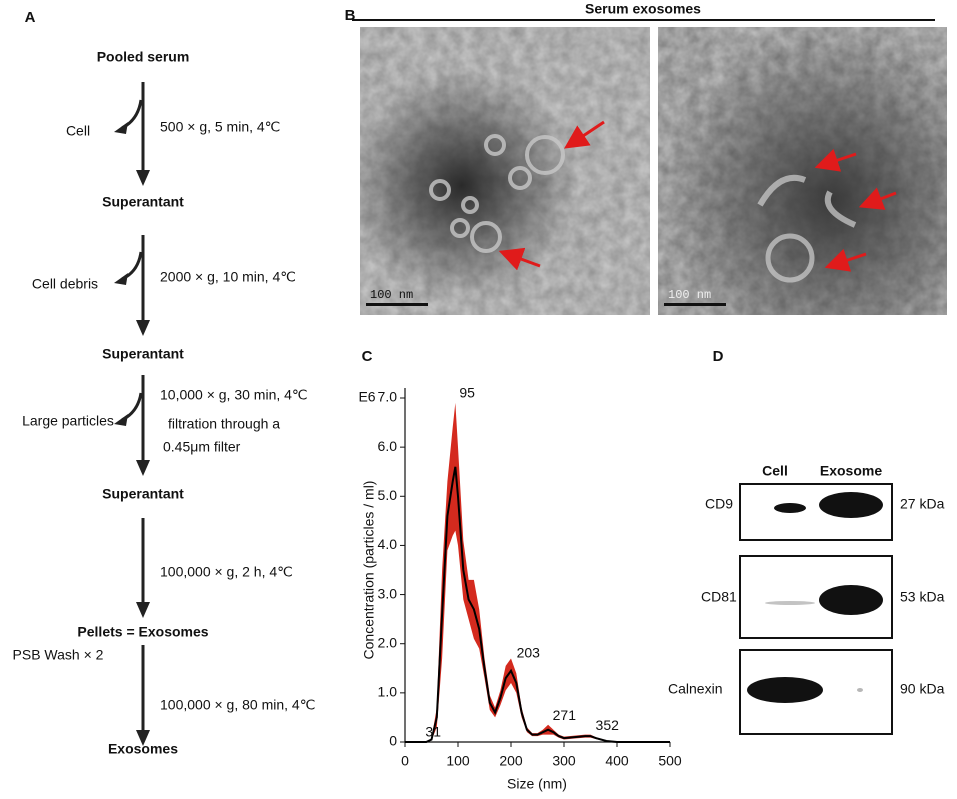 The width and height of the screenshot is (957, 799). Describe the element at coordinates (718, 356) in the screenshot. I see `panel-label: D` at that location.